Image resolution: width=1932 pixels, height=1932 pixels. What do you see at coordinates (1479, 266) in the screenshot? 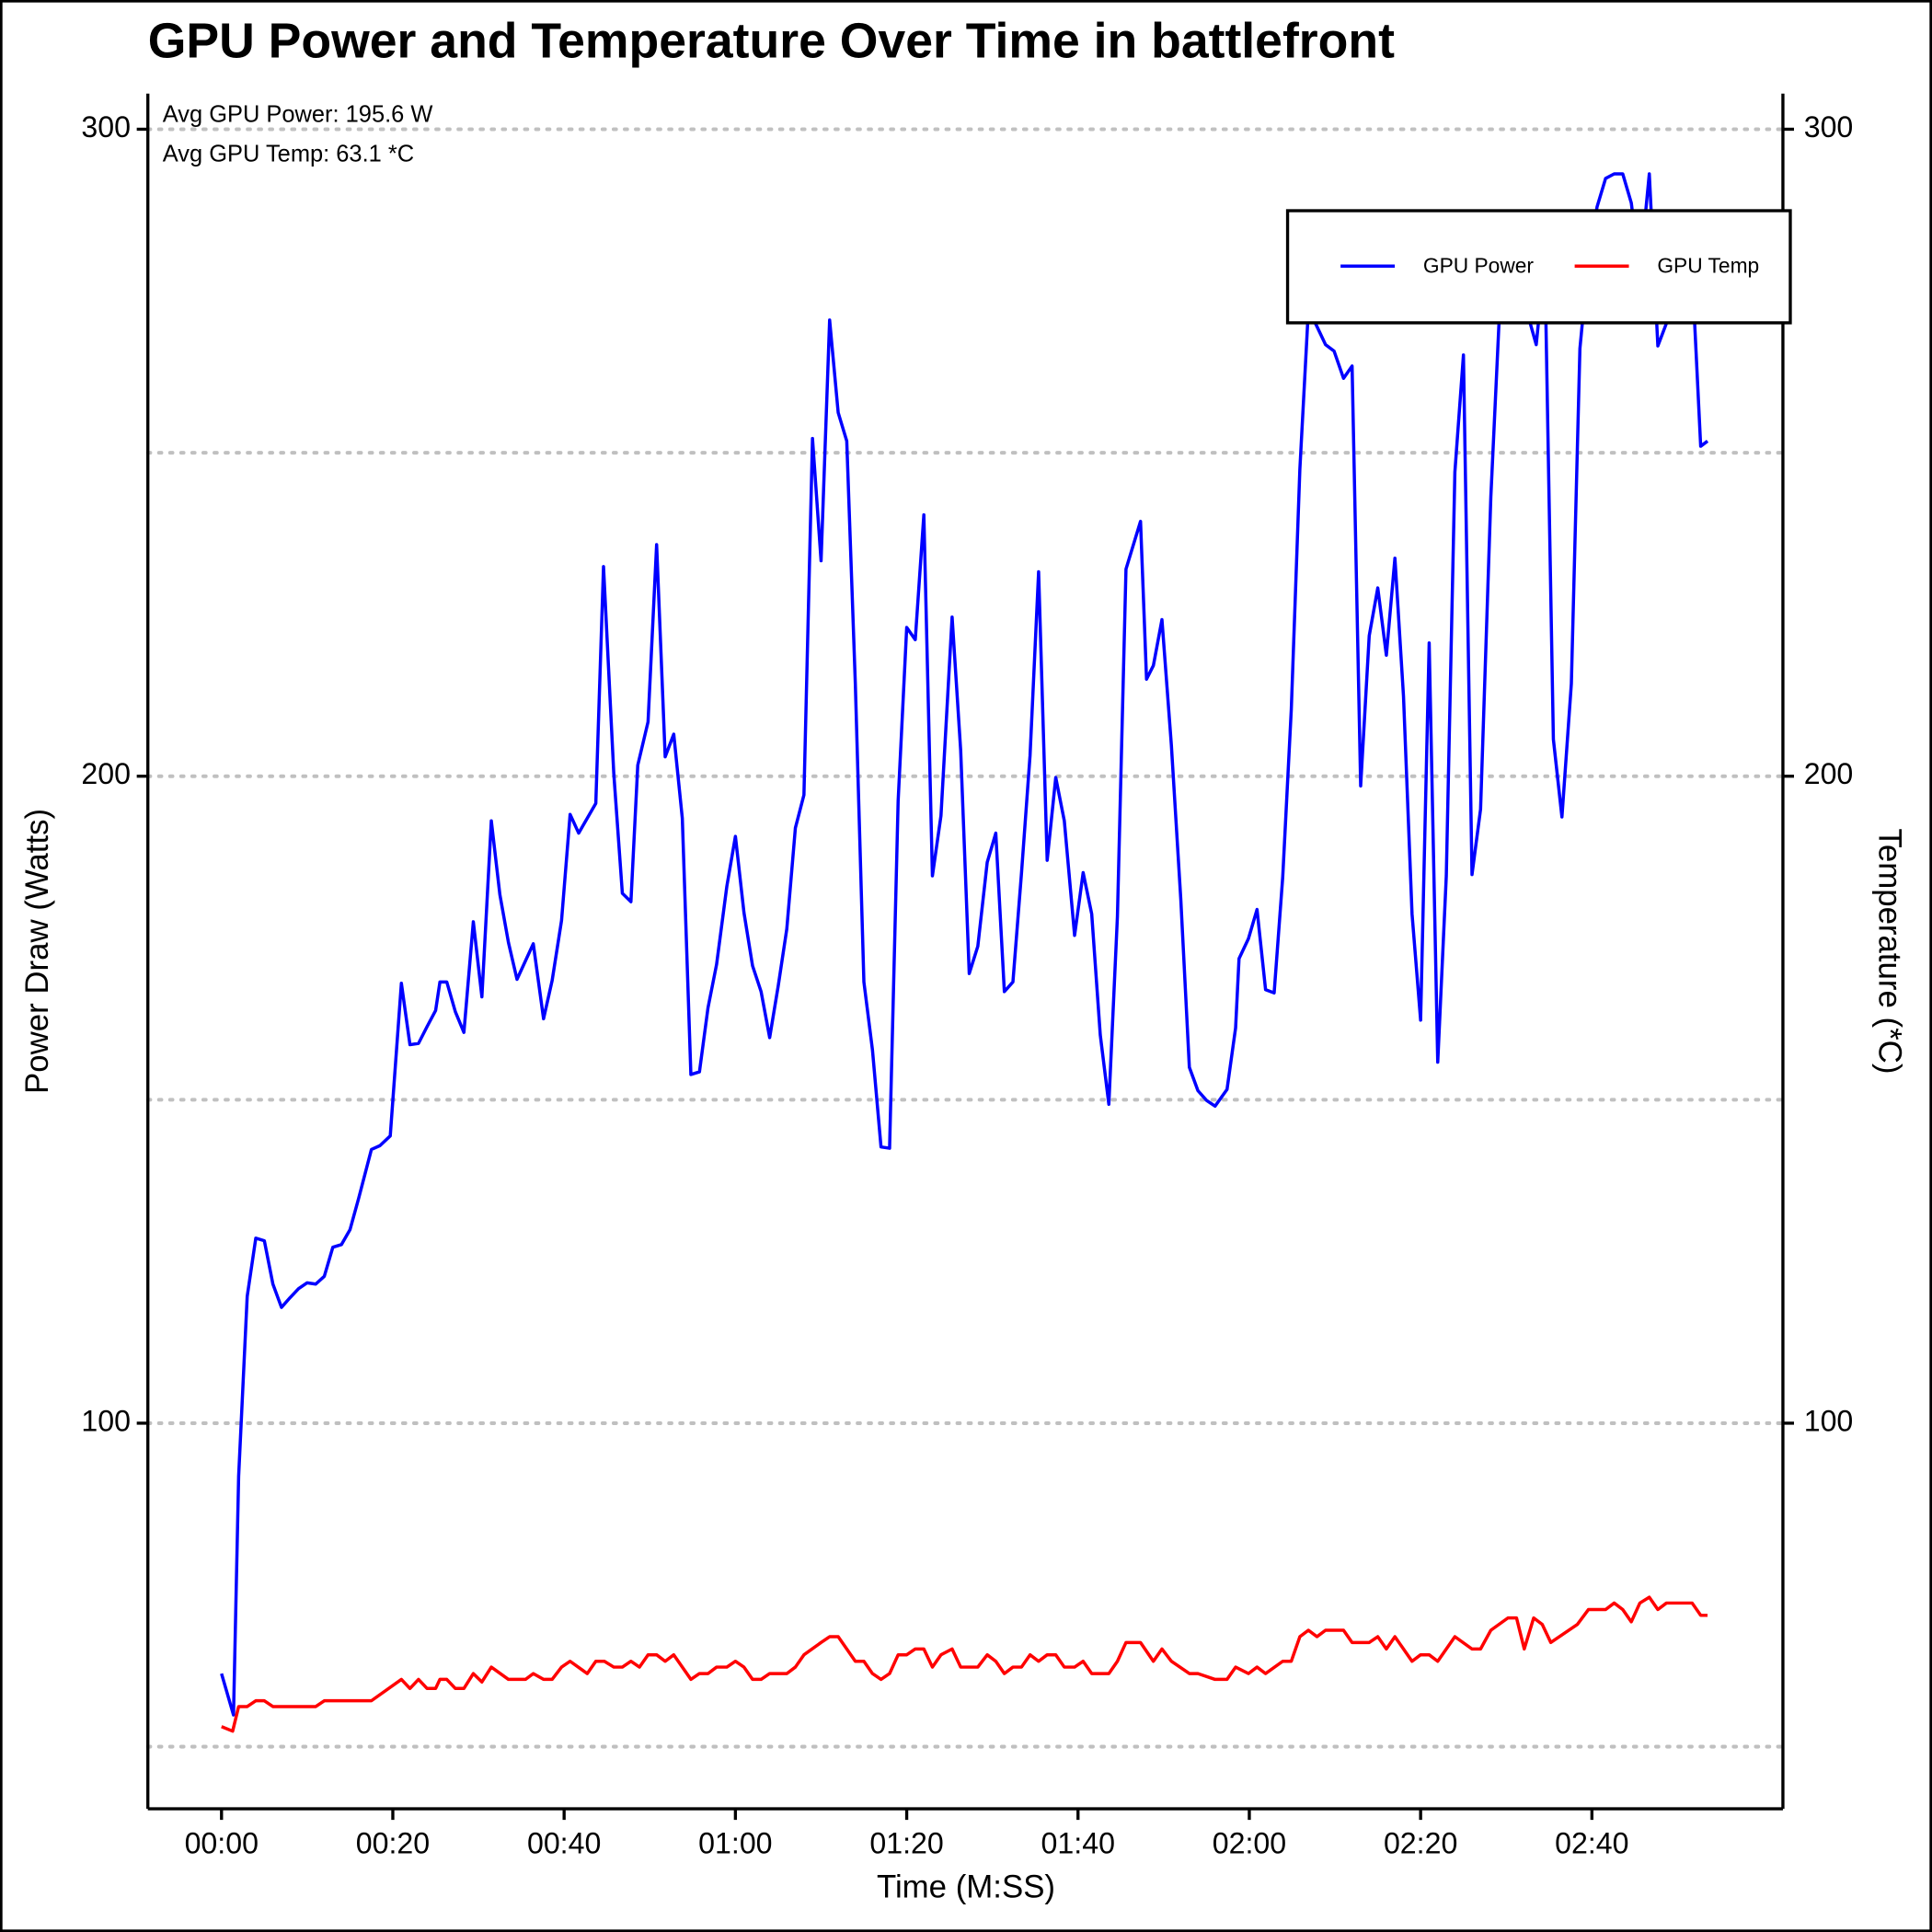
I see `legend-label: GPU Power` at bounding box center [1479, 266].